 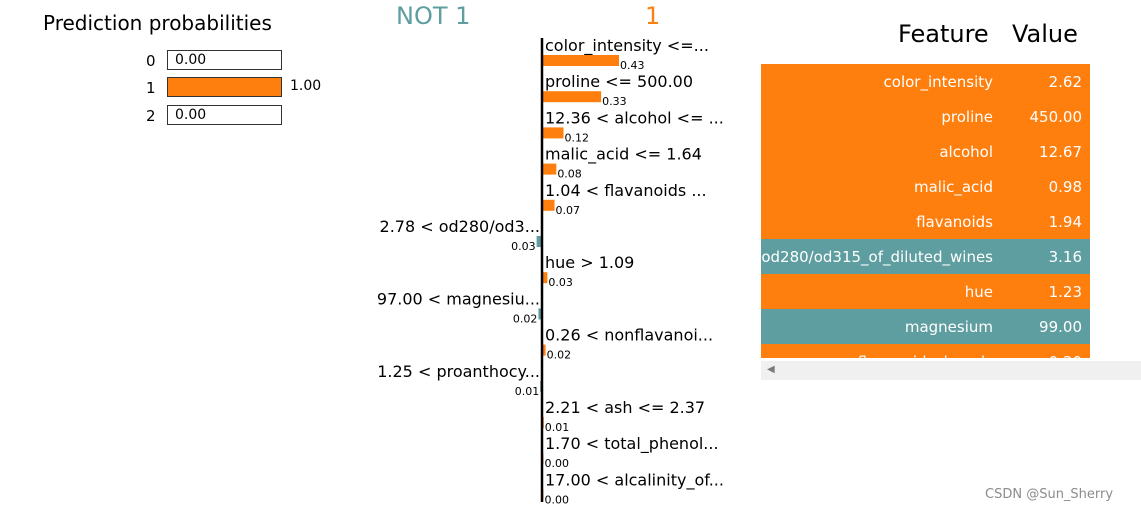 What do you see at coordinates (1065, 186) in the screenshot?
I see `feature-value-cell: 0.98` at bounding box center [1065, 186].